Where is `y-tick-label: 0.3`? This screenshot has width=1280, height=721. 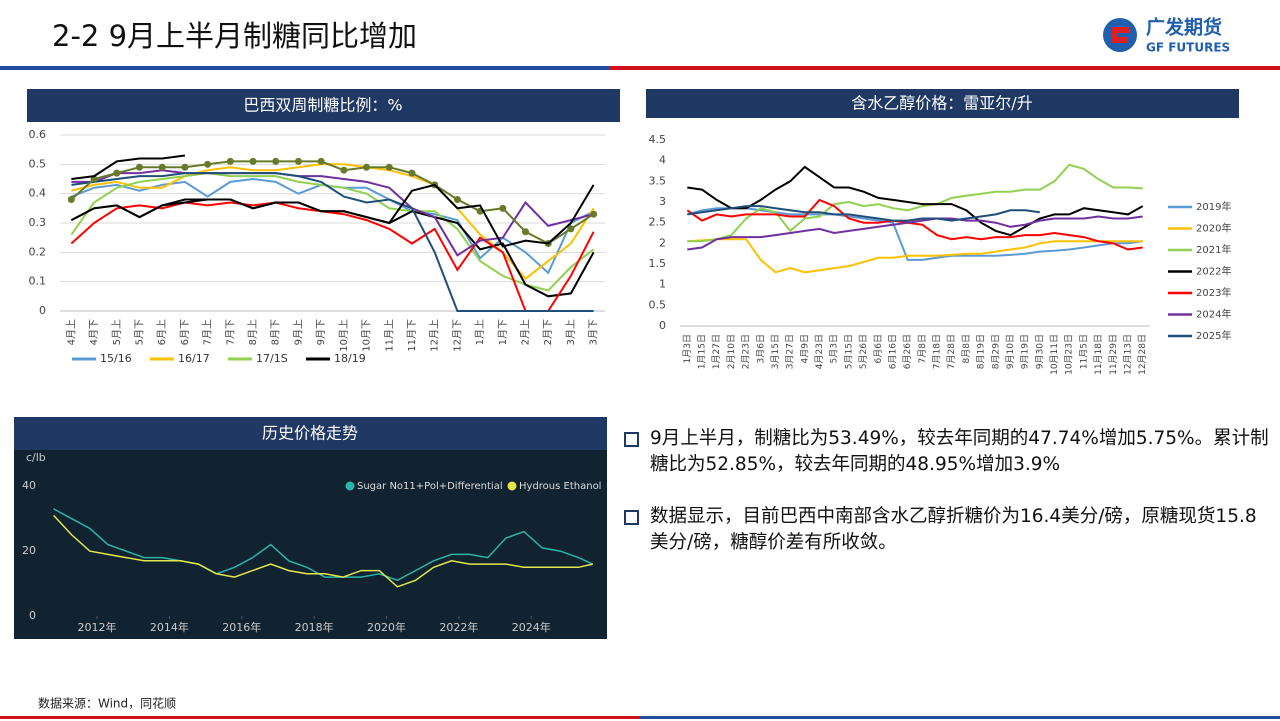
y-tick-label: 0.3 is located at coordinates (38, 222).